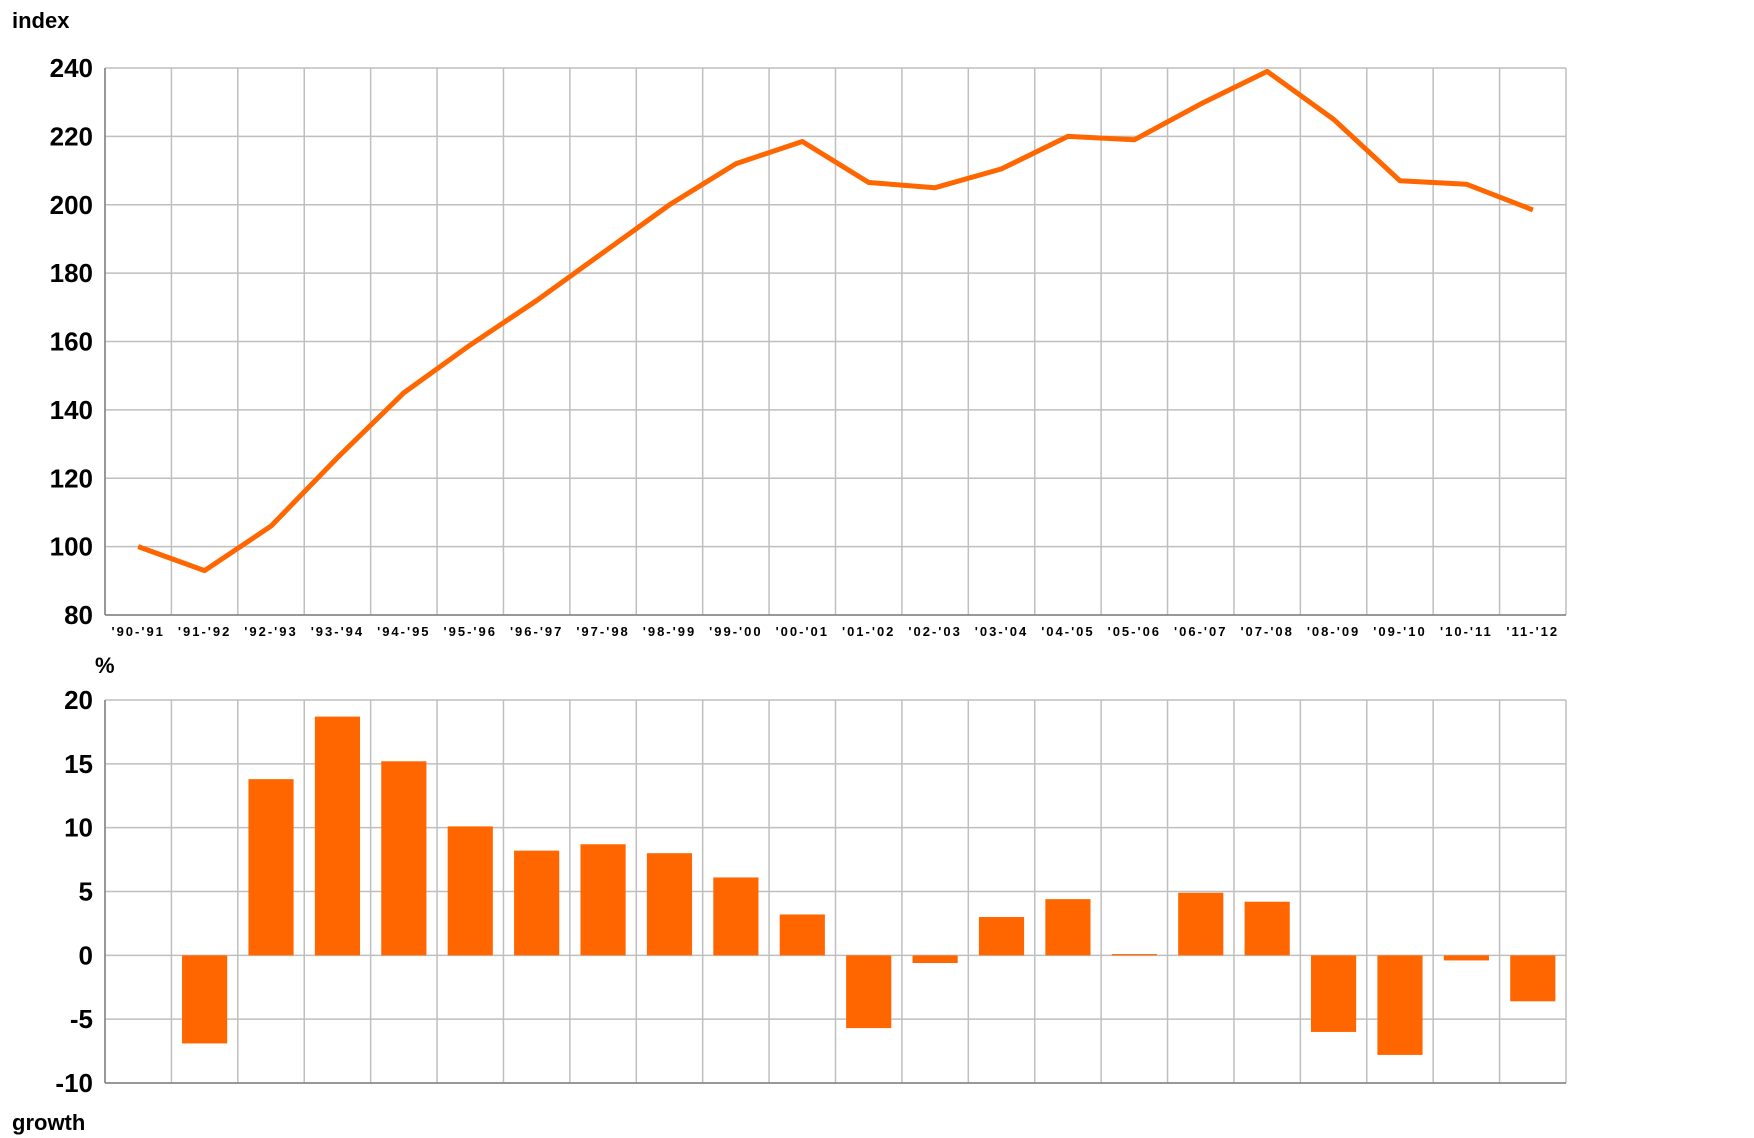 The width and height of the screenshot is (1754, 1138). What do you see at coordinates (71, 273) in the screenshot?
I see `line-chart-ytick-label: 180` at bounding box center [71, 273].